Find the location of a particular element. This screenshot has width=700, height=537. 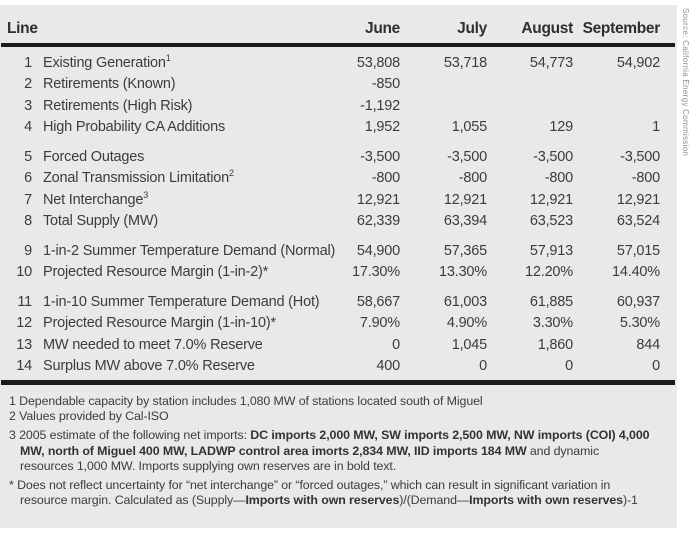

source-credit-vertical-text: Source: California Energy Commission is located at coordinates (685, 82).